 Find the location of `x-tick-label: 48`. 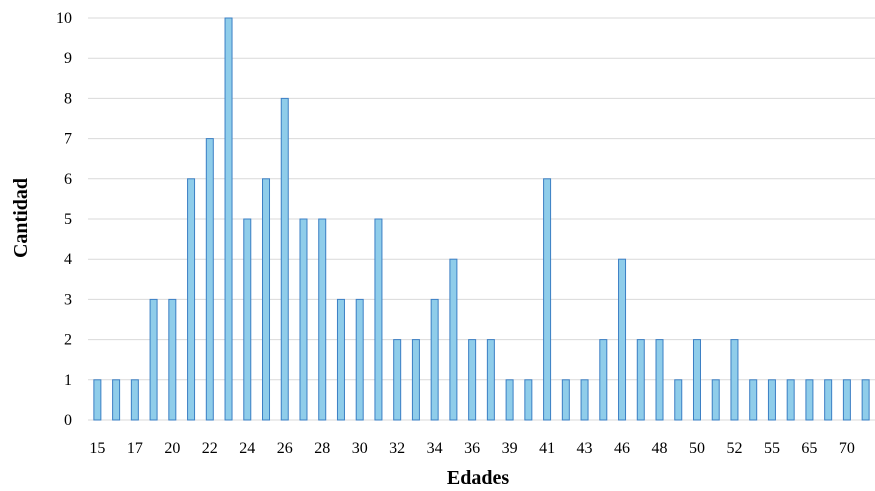

x-tick-label: 48 is located at coordinates (660, 448).